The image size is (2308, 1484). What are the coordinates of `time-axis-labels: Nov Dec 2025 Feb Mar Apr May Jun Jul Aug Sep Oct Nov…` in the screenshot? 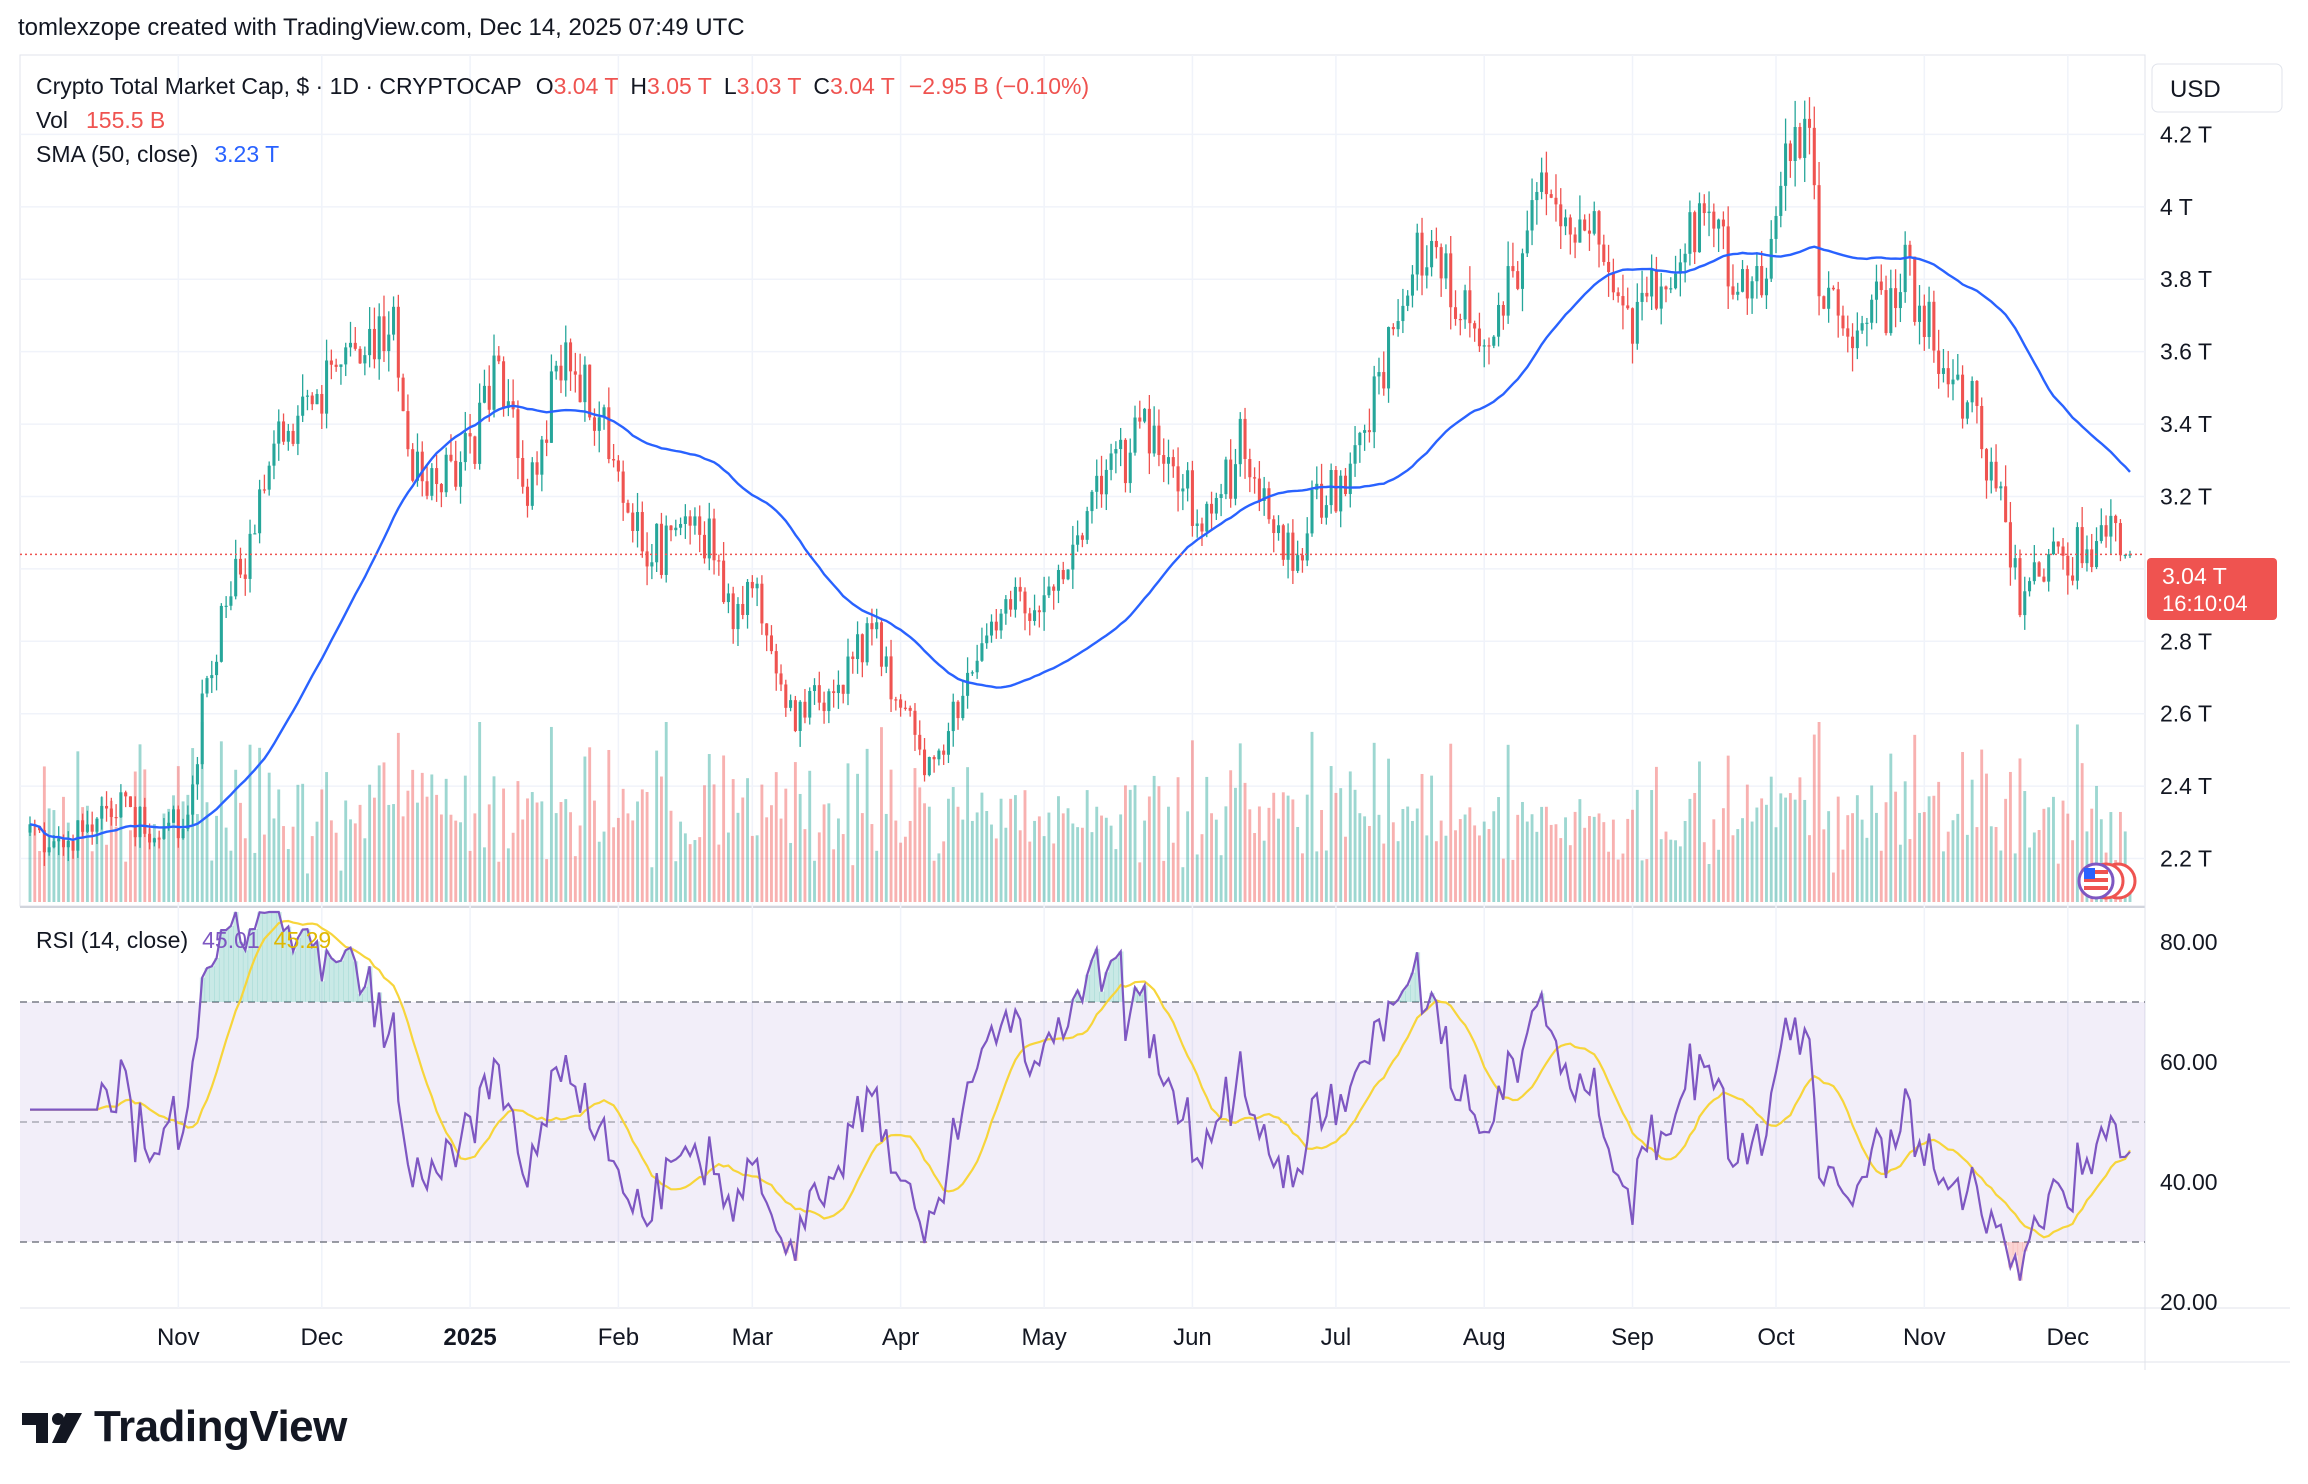 It's located at (1123, 1337).